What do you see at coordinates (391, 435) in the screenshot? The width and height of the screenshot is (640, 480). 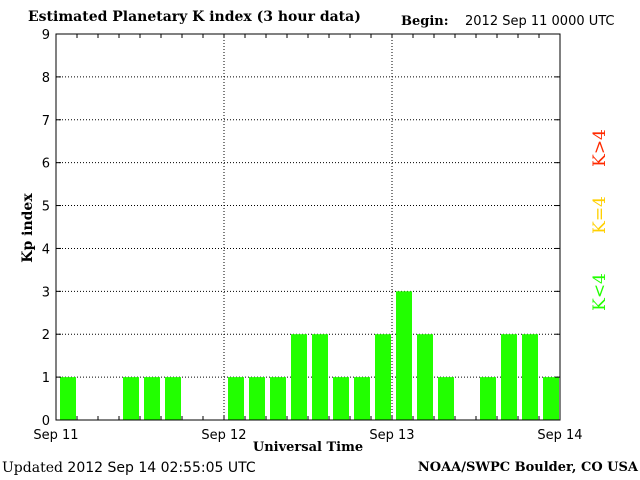 I see `x-tick-label: Sep 13` at bounding box center [391, 435].